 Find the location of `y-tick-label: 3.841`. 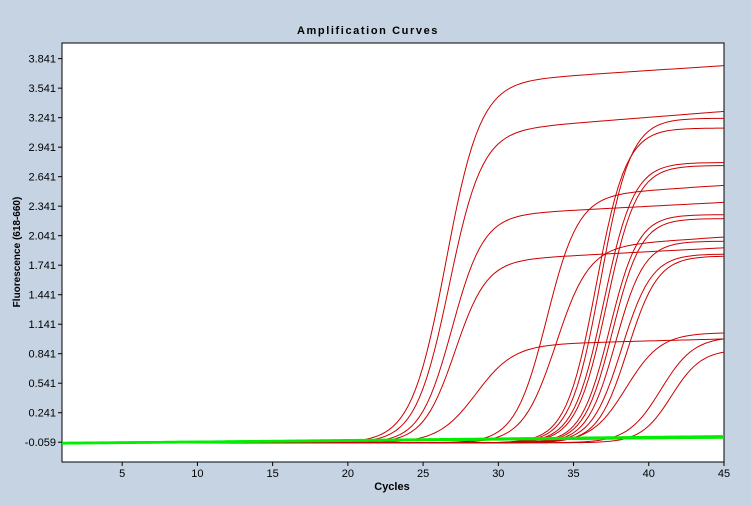

y-tick-label: 3.841 is located at coordinates (42, 60).